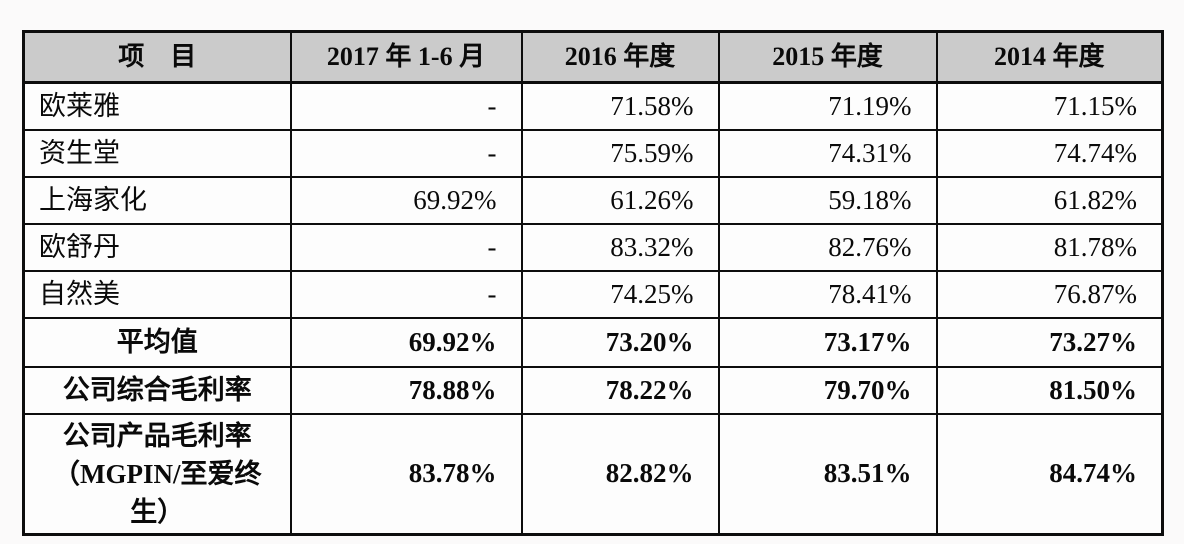 The image size is (1184, 544). What do you see at coordinates (157, 294) in the screenshot?
I see `row-label: 自然美` at bounding box center [157, 294].